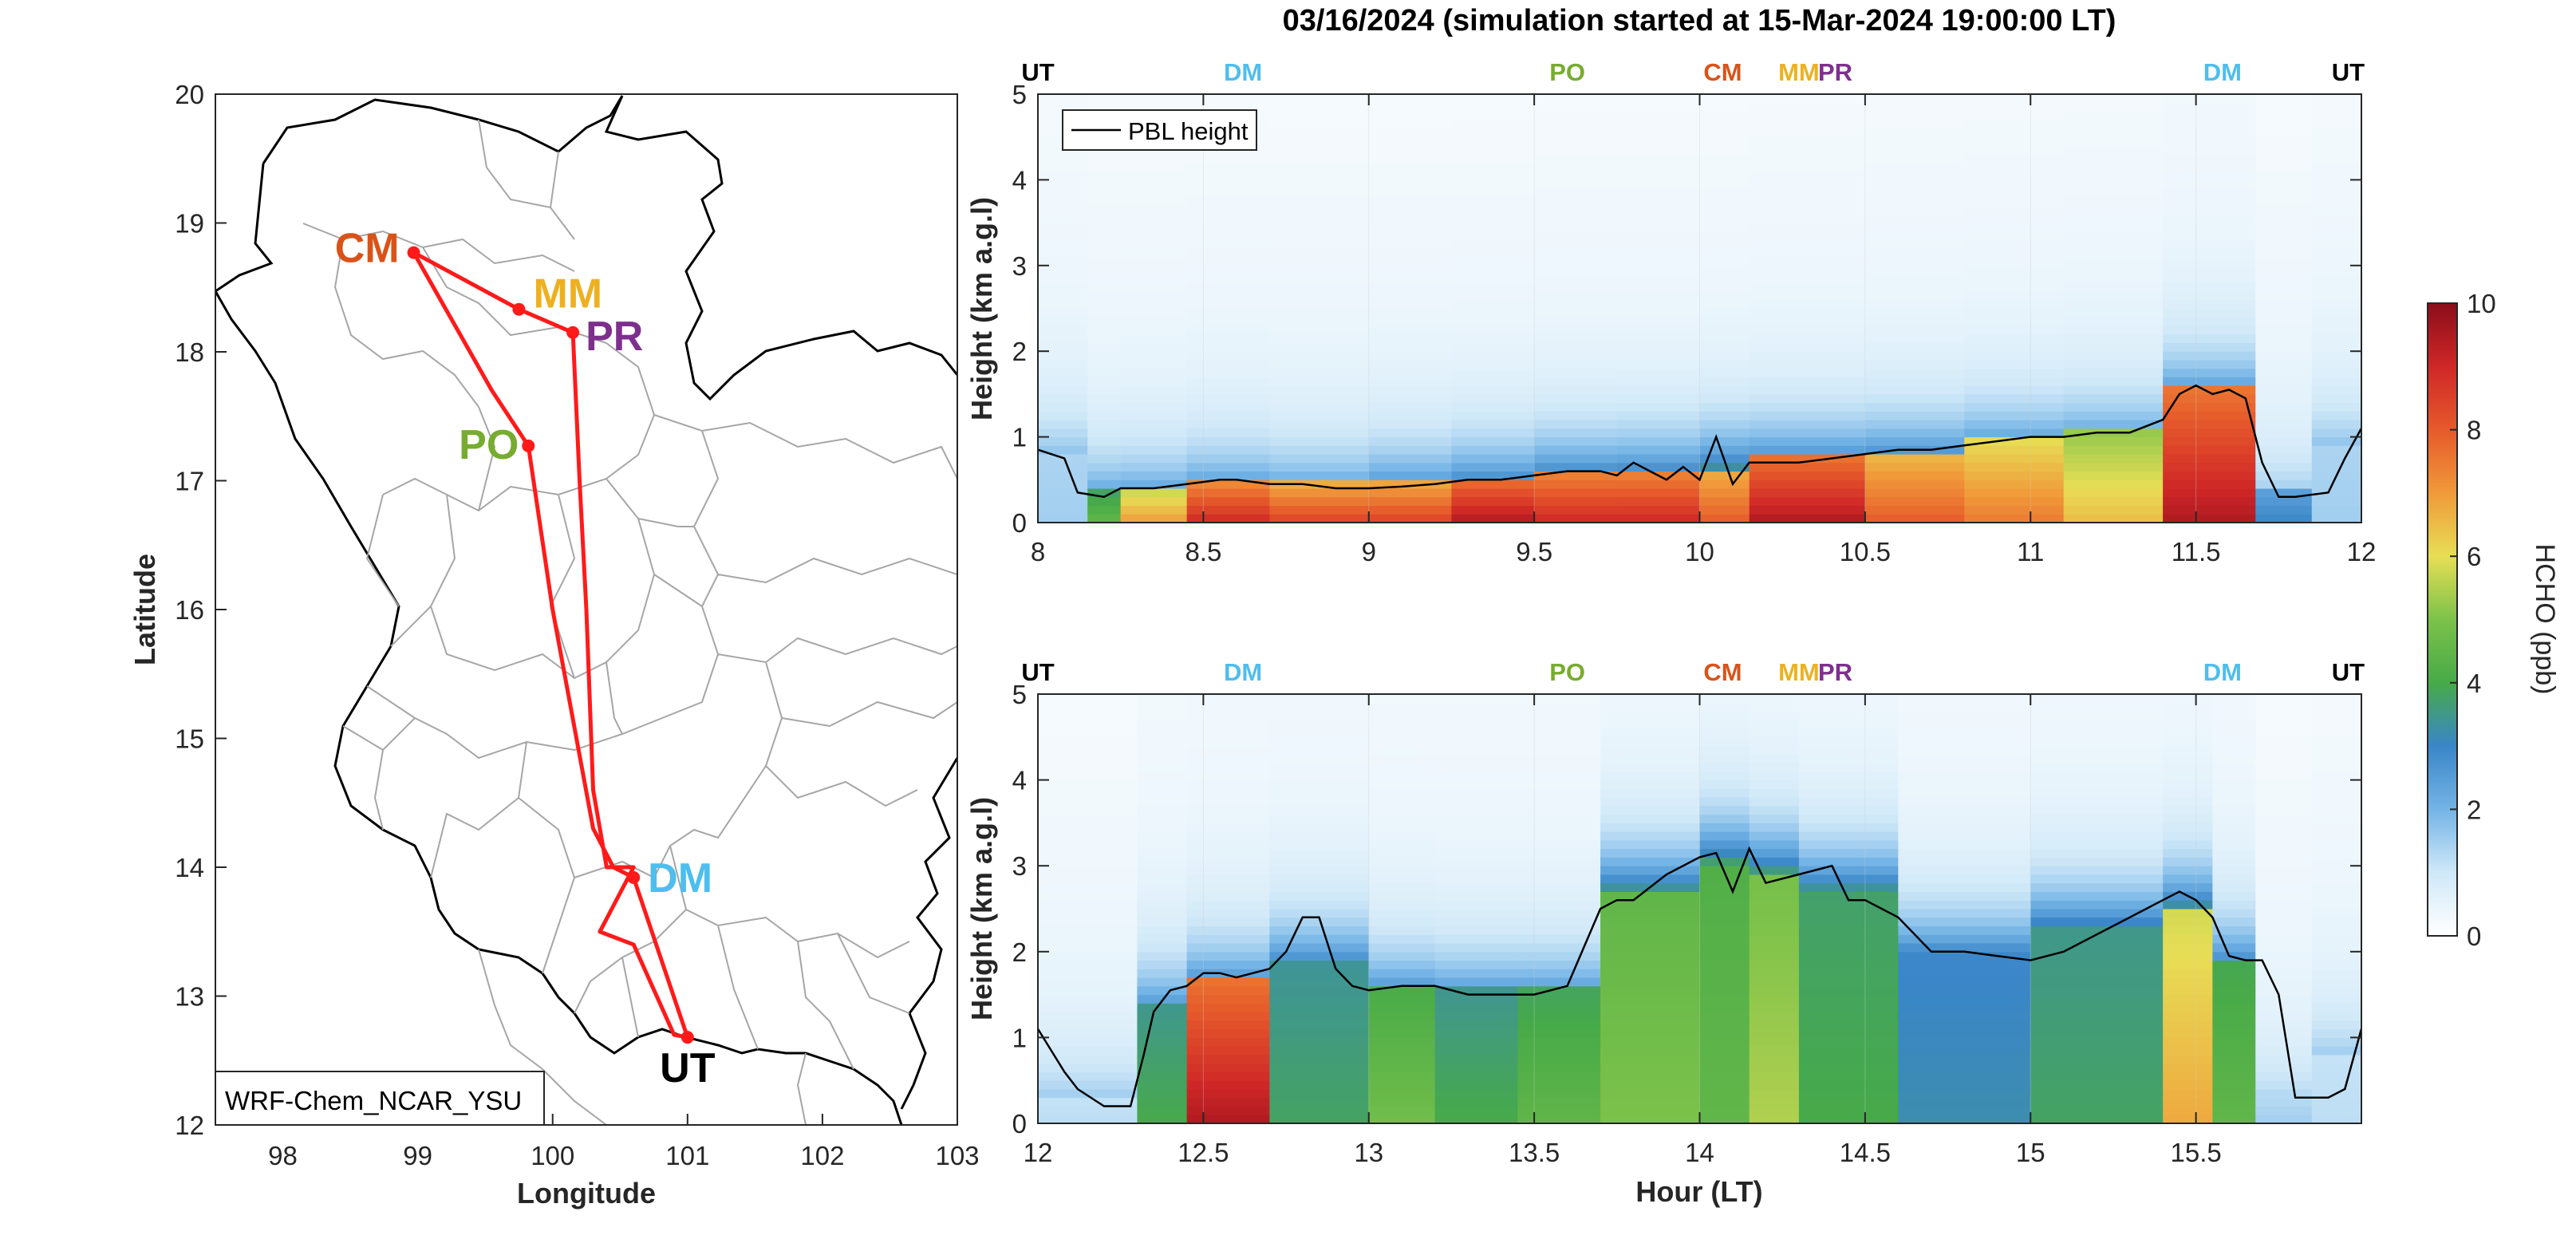 This screenshot has height=1247, width=2576. Describe the element at coordinates (1020, 866) in the screenshot. I see `y-tick-label: 3` at that location.